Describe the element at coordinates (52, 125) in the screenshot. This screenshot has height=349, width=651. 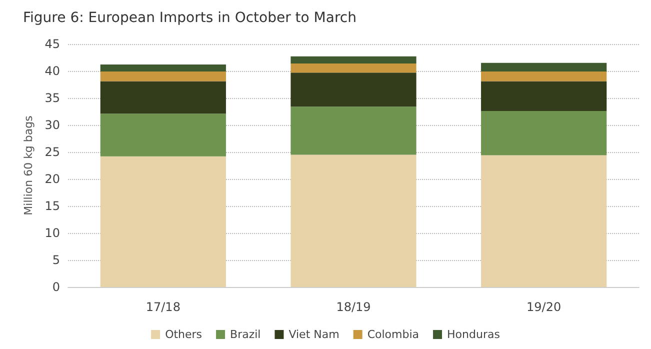
I see `y-tick-label: 30` at that location.